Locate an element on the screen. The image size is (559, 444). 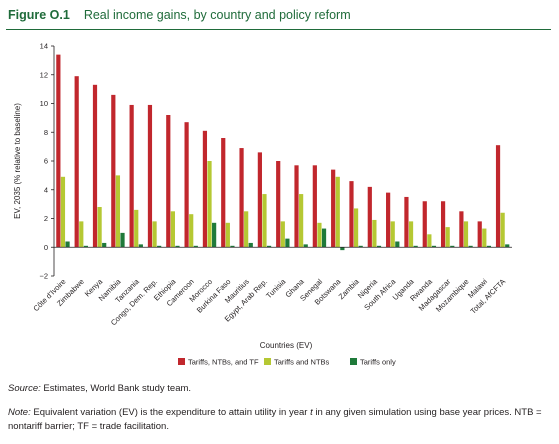
y-tick-label: 4 is located at coordinates (46, 189).